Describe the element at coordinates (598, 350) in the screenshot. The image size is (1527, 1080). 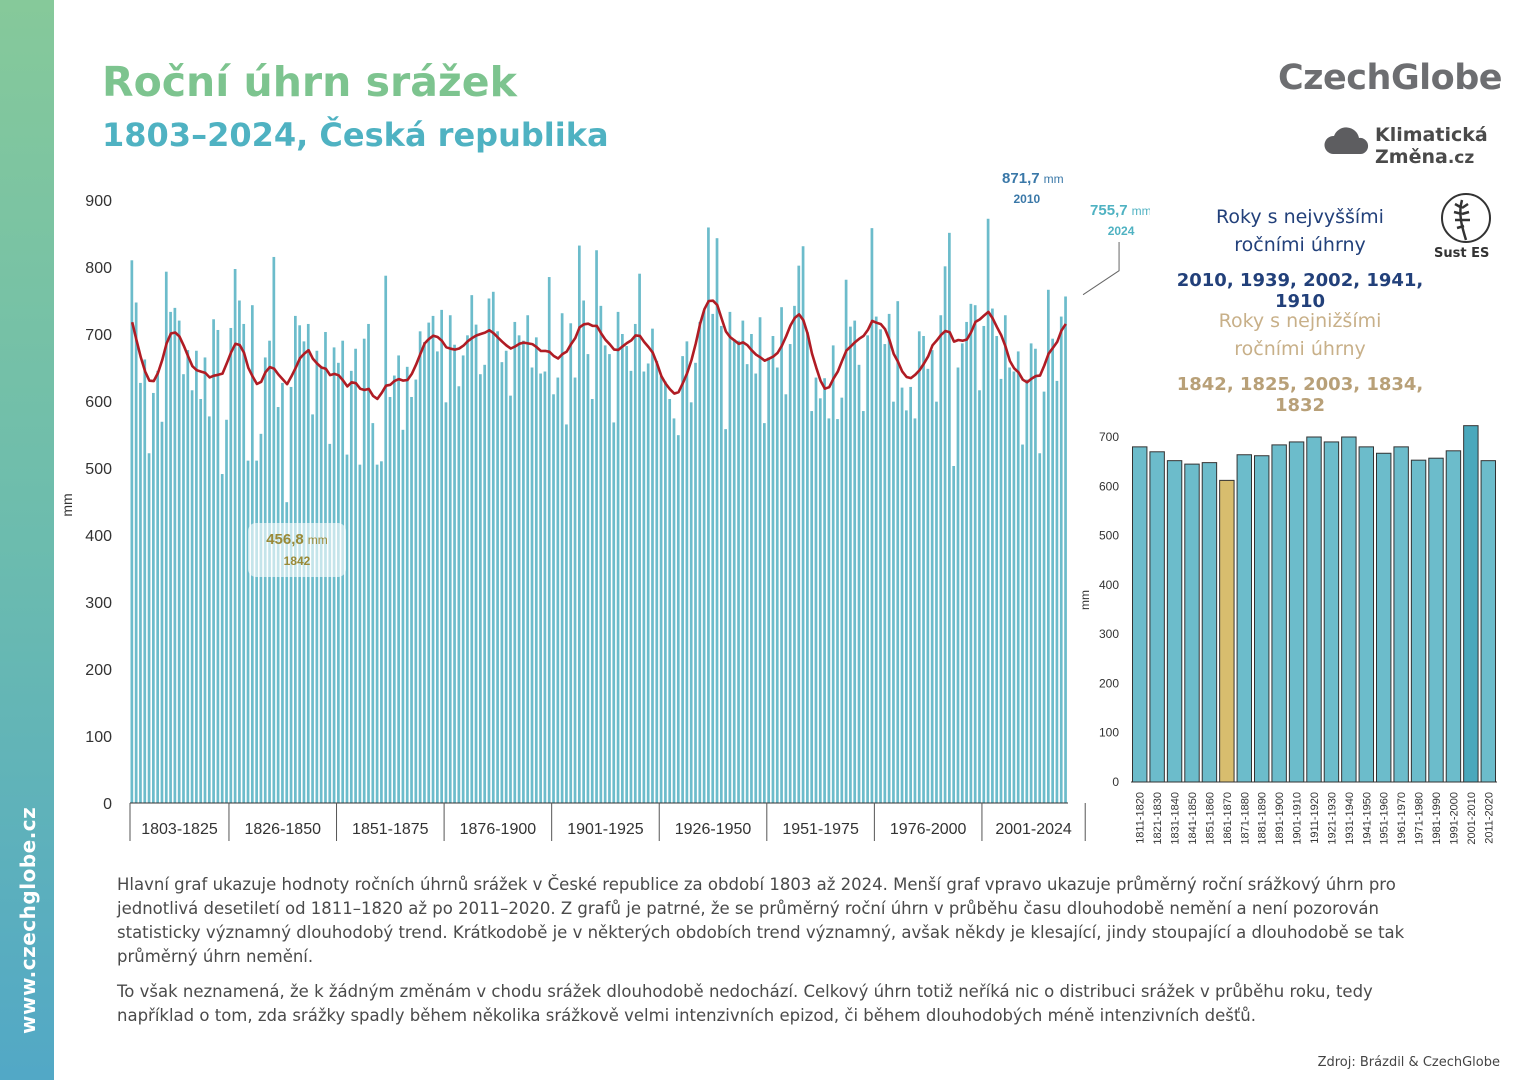
I see `smoothed-trend-line` at that location.